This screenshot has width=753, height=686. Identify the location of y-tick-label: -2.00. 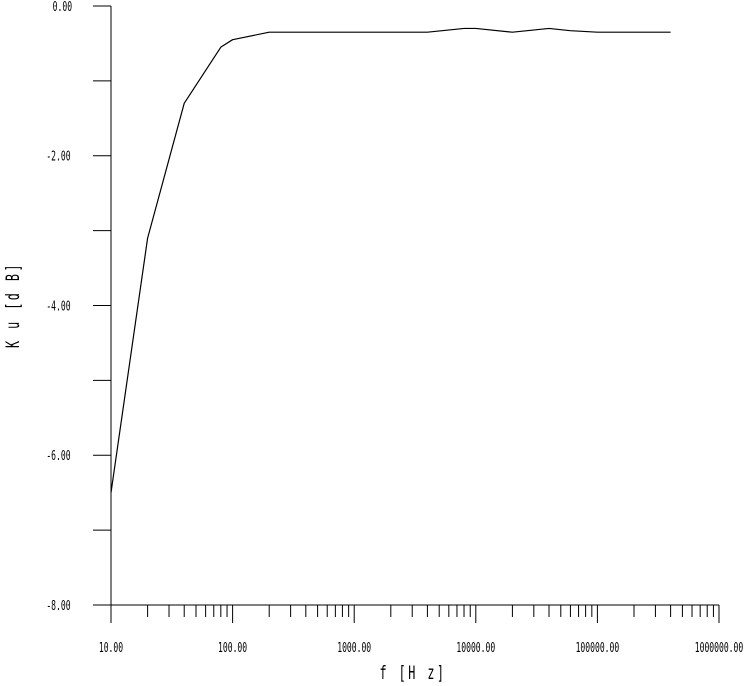
(58, 157).